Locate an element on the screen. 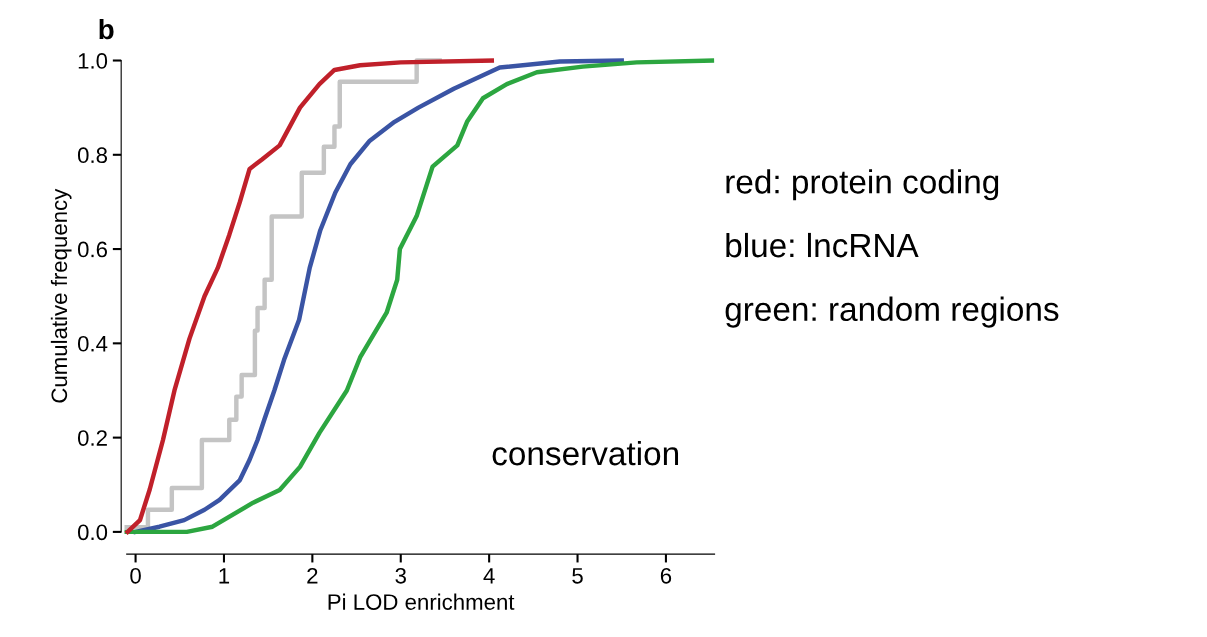 Image resolution: width=1207 pixels, height=637 pixels. x-tick-label: 0 is located at coordinates (135, 575).